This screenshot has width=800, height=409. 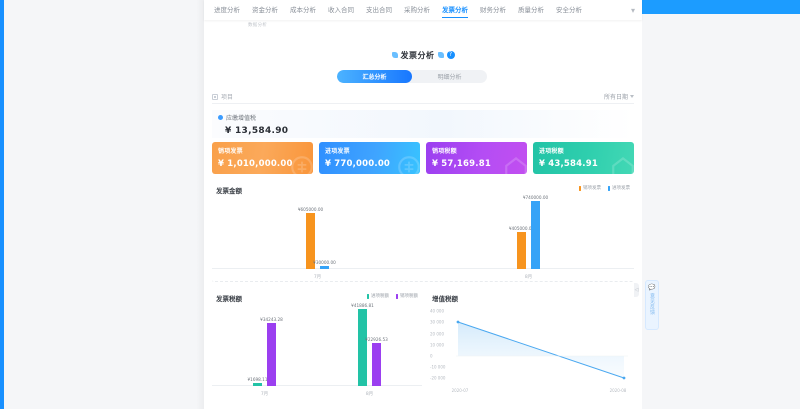 What do you see at coordinates (2, 204) in the screenshot?
I see `left-accent-rail` at bounding box center [2, 204].